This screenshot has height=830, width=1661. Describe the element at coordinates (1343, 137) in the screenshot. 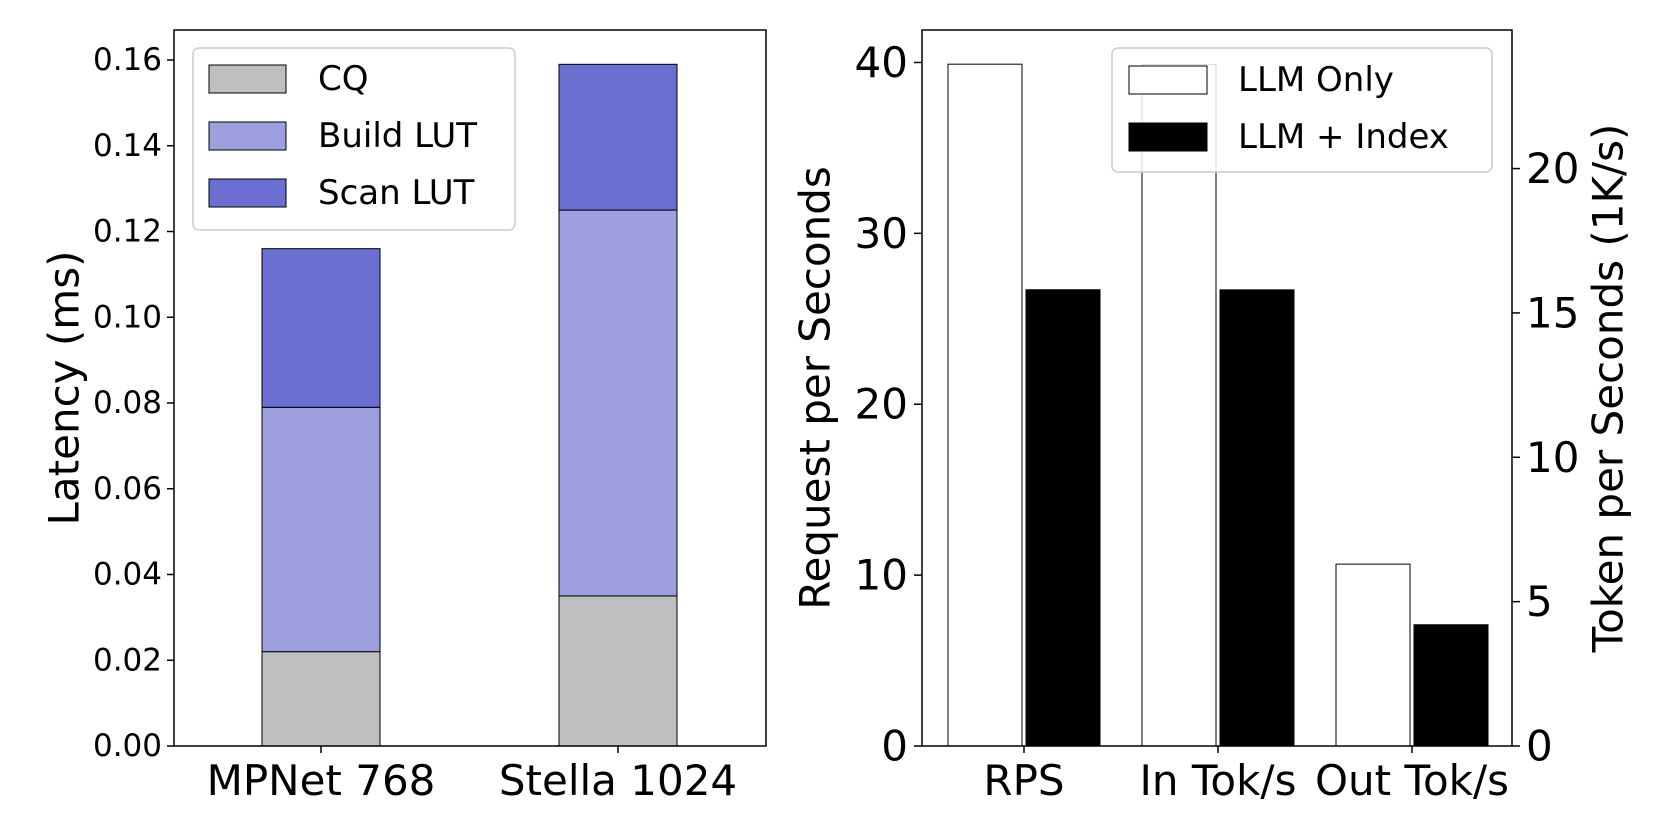

I see `legend-label-llm-index: LLM + Index` at that location.